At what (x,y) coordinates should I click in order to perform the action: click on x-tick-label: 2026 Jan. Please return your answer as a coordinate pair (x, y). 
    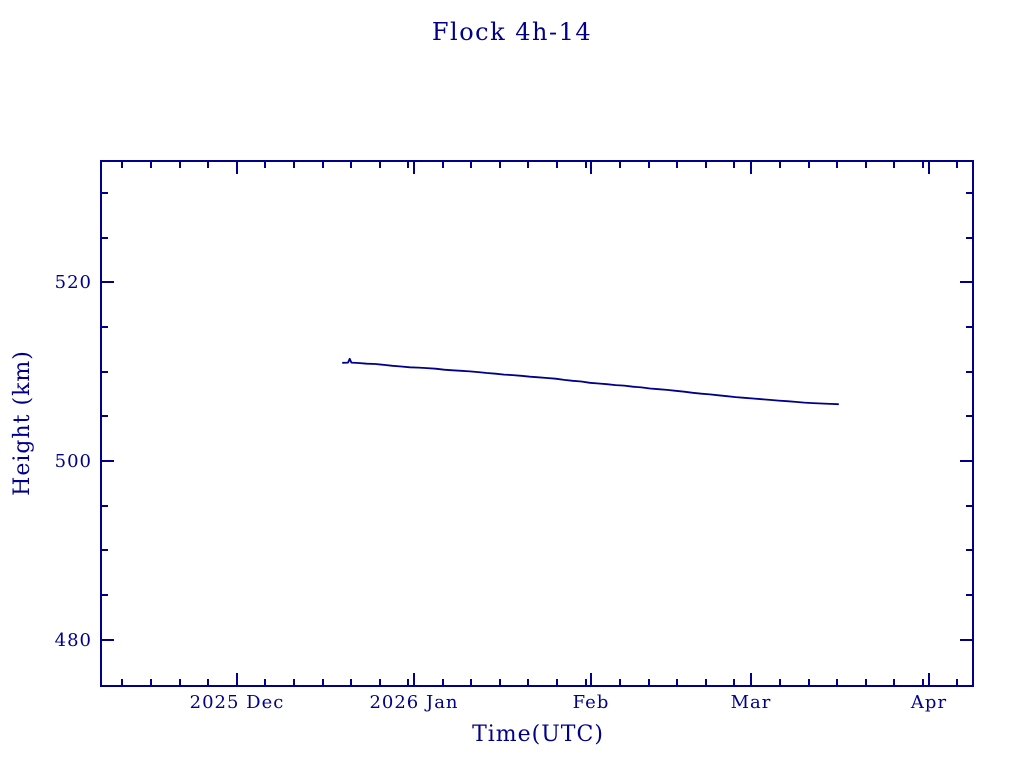
    Looking at the image, I should click on (413, 702).